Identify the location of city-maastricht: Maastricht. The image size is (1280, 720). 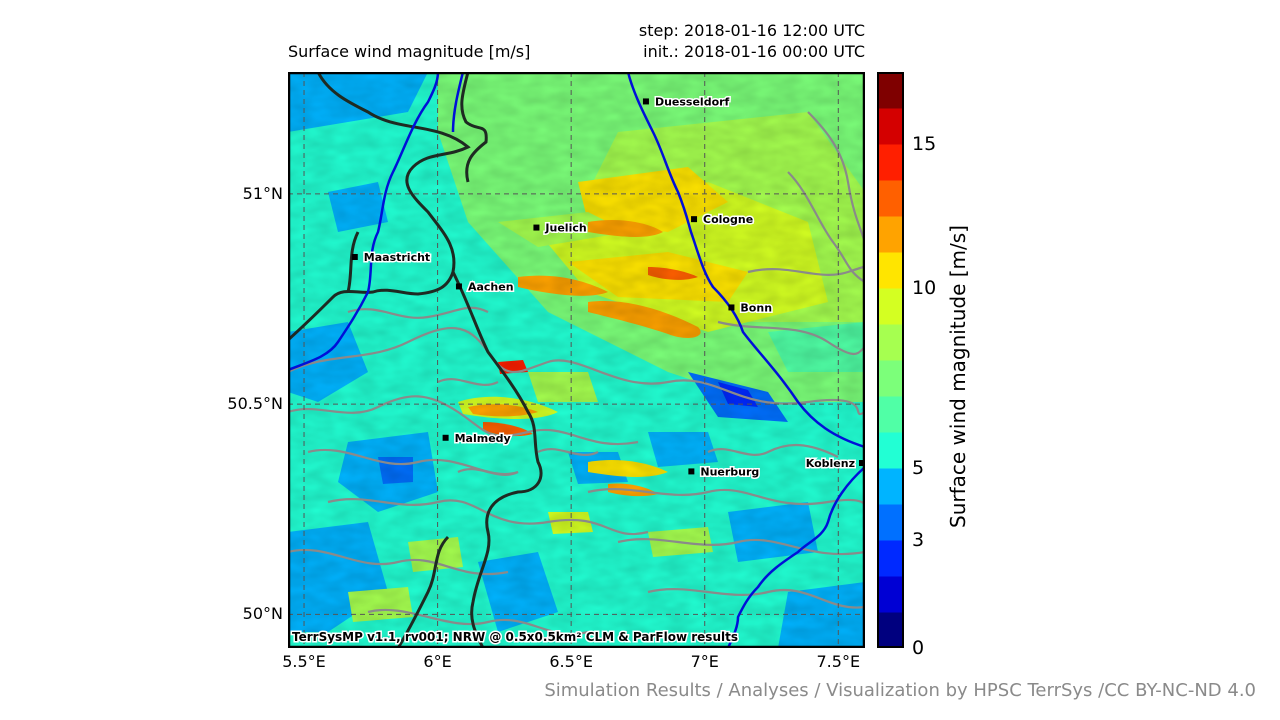
(391, 257).